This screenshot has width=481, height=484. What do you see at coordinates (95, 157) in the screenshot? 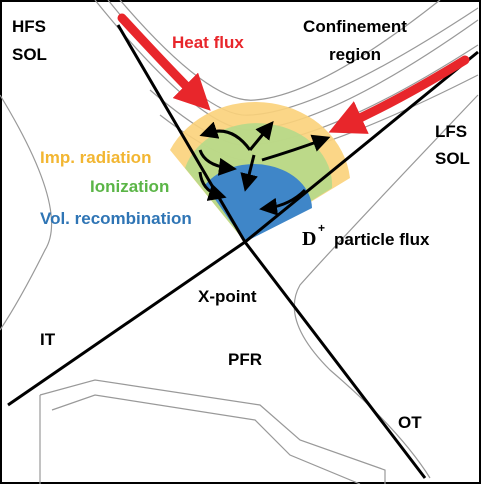
I see `label: Imp. radiation` at bounding box center [95, 157].